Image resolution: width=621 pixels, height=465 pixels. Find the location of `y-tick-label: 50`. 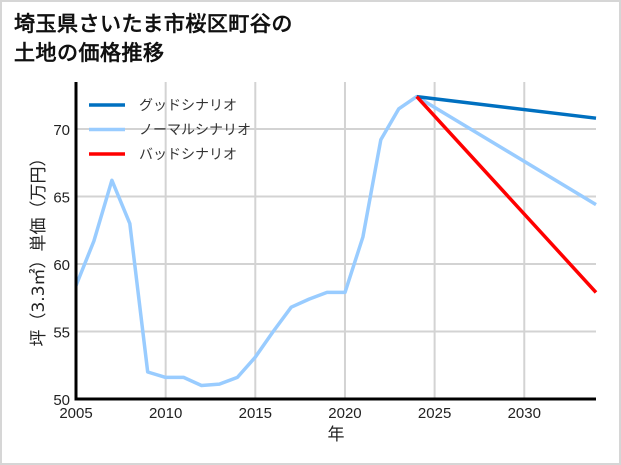

y-tick-label: 50 is located at coordinates (61, 400).